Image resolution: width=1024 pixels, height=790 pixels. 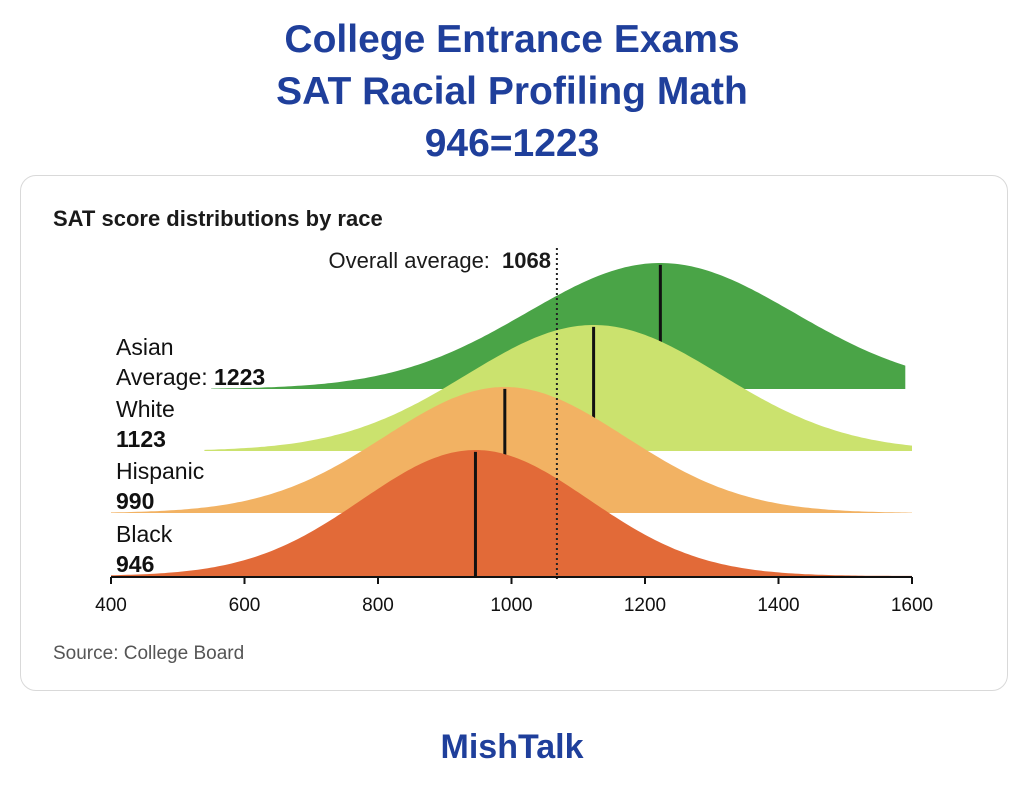 What do you see at coordinates (778, 605) in the screenshot?
I see `x-tick-label: 1400` at bounding box center [778, 605].